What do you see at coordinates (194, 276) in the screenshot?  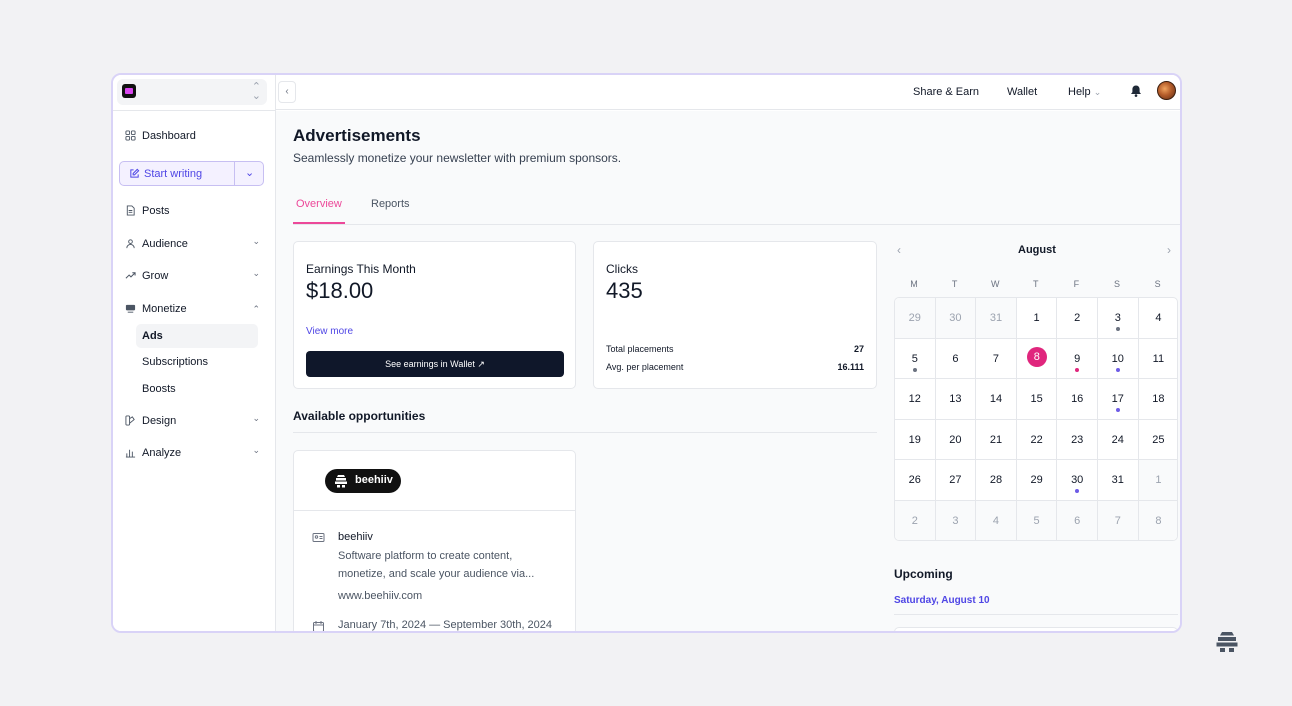 I see `sidebar-item-grow: Grow ⌄` at bounding box center [194, 276].